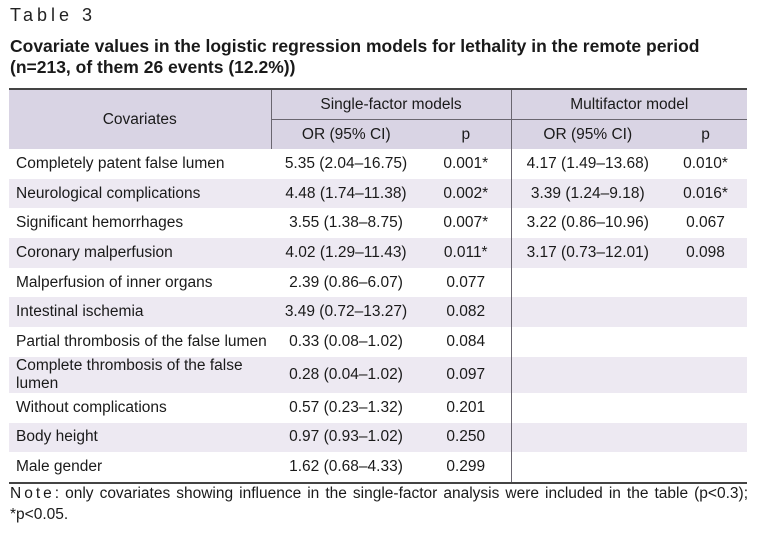 The height and width of the screenshot is (534, 757). Describe the element at coordinates (466, 164) in the screenshot. I see `cell-single-p: 0.001*` at that location.